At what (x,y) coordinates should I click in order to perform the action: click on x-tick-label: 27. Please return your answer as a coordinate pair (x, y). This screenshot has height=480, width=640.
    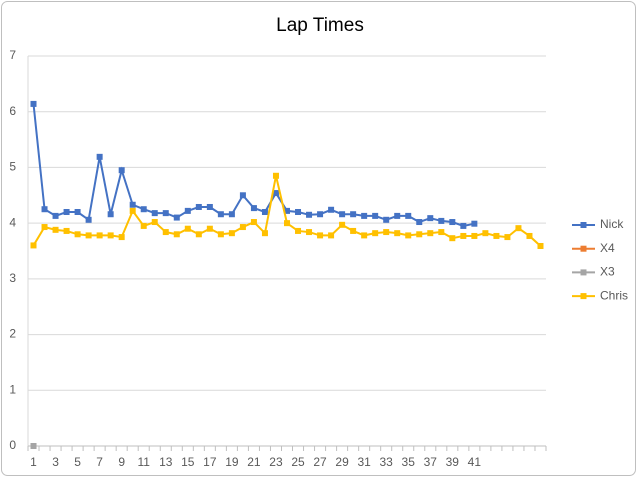
    Looking at the image, I should click on (320, 462).